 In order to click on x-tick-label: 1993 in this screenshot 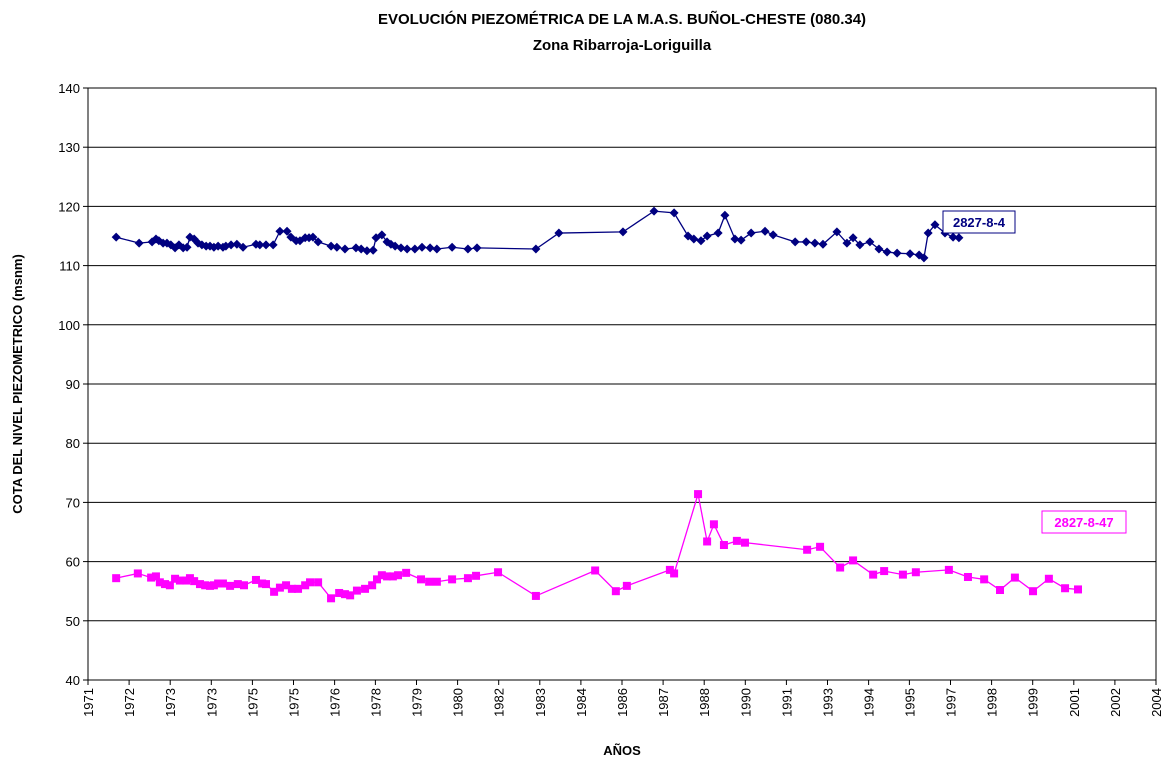, I will do `click(828, 702)`.